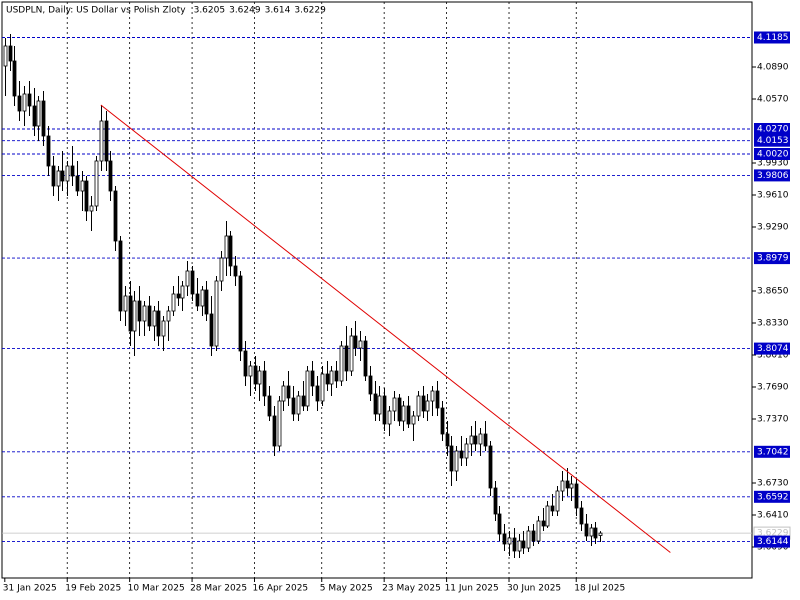  What do you see at coordinates (773, 356) in the screenshot?
I see `y-tick-label: 3.8010` at bounding box center [773, 356].